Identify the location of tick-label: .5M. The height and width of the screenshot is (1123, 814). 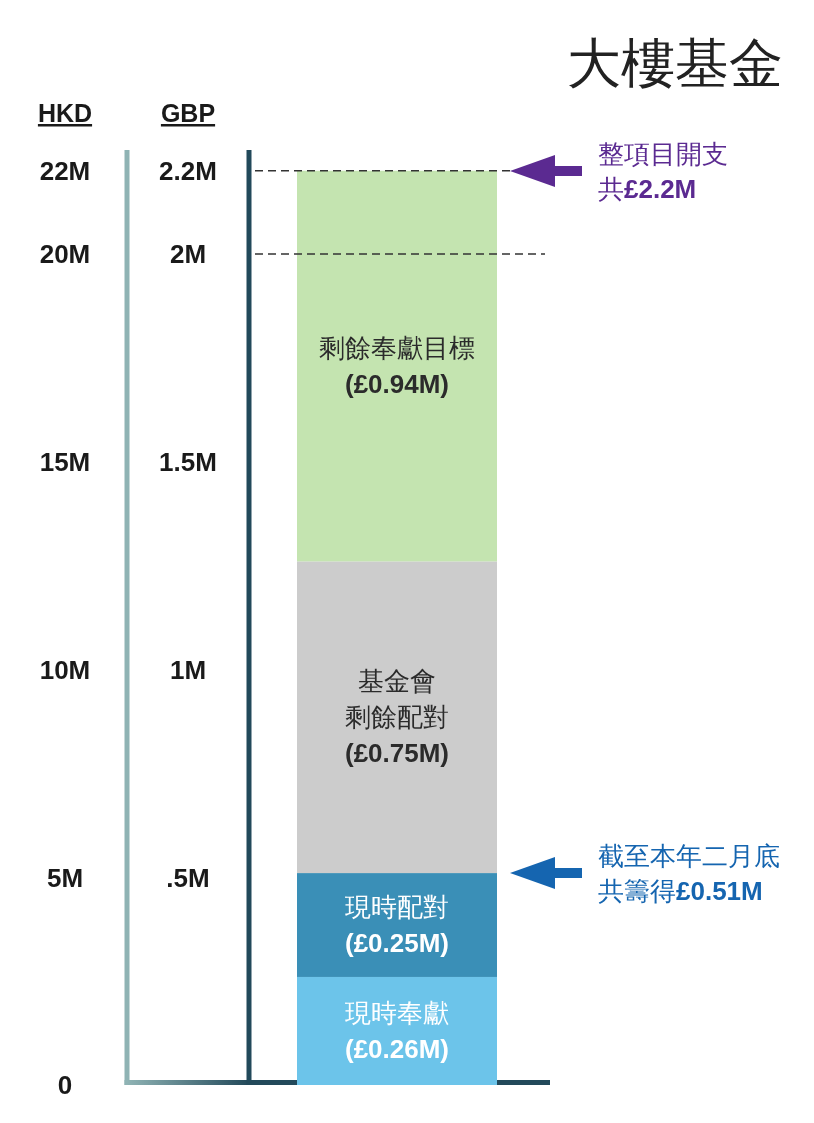
(188, 877).